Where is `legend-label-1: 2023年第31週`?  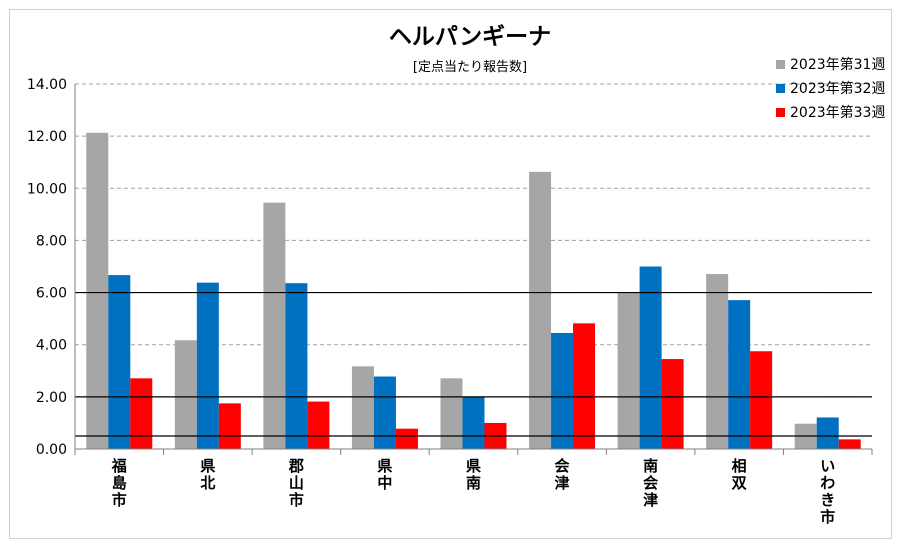
legend-label-1: 2023年第31週 is located at coordinates (837, 64).